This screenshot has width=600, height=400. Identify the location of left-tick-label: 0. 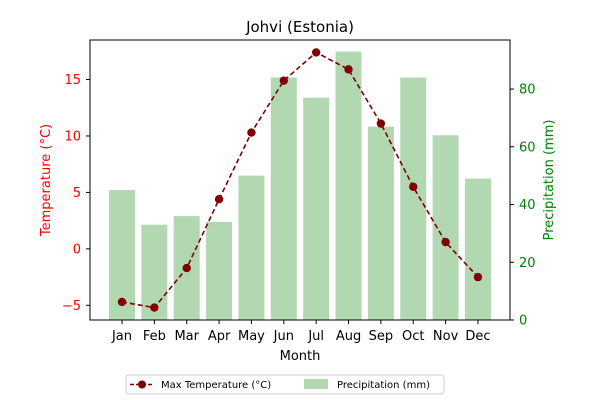
(77, 249).